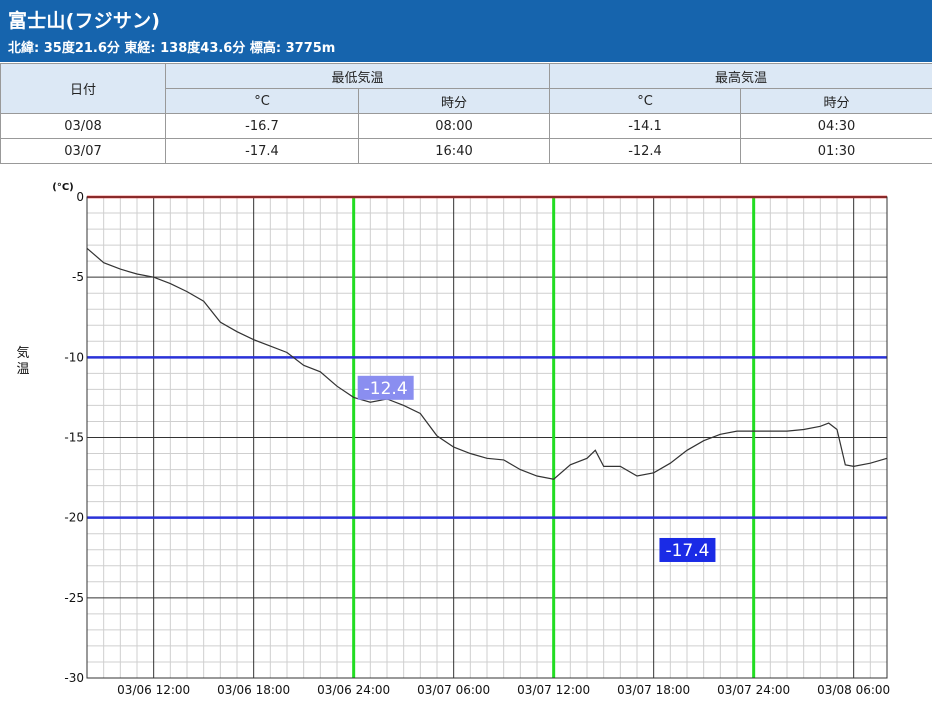 The width and height of the screenshot is (932, 724). I want to click on x-tick-label: 03/06 18:00, so click(253, 690).